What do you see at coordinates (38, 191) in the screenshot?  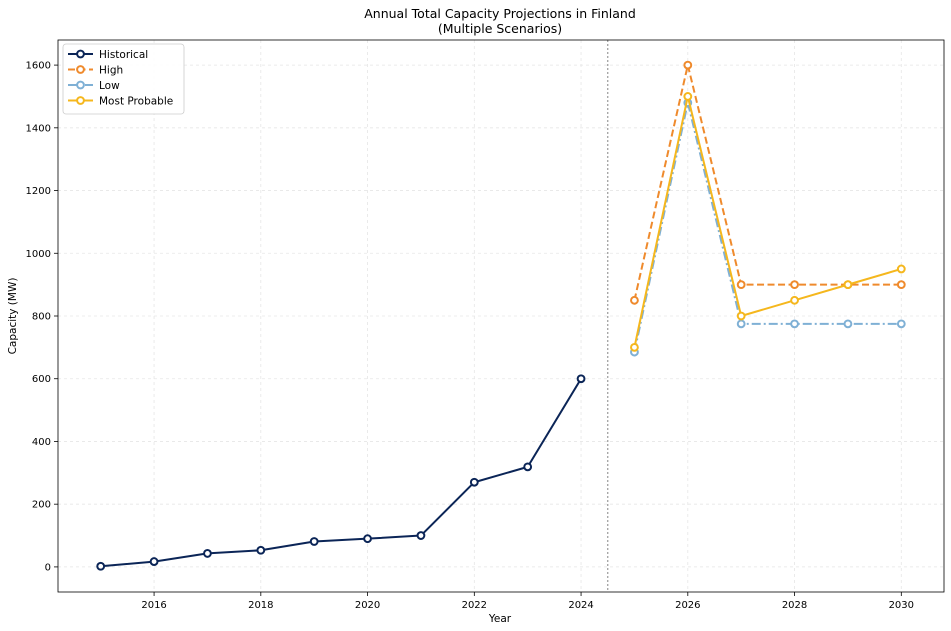 I see `y-tick-label: 1200` at bounding box center [38, 191].